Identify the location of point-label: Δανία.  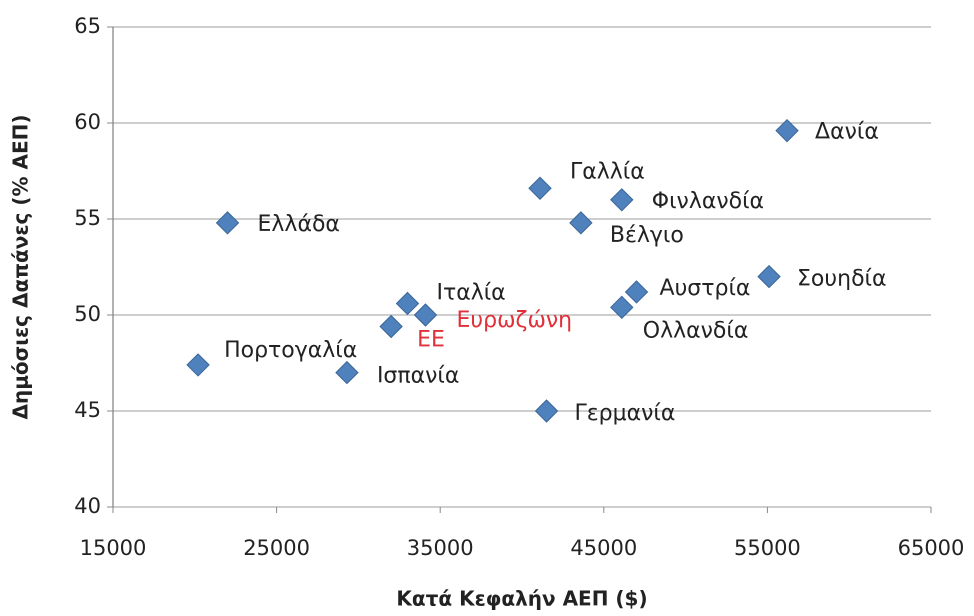
(847, 132).